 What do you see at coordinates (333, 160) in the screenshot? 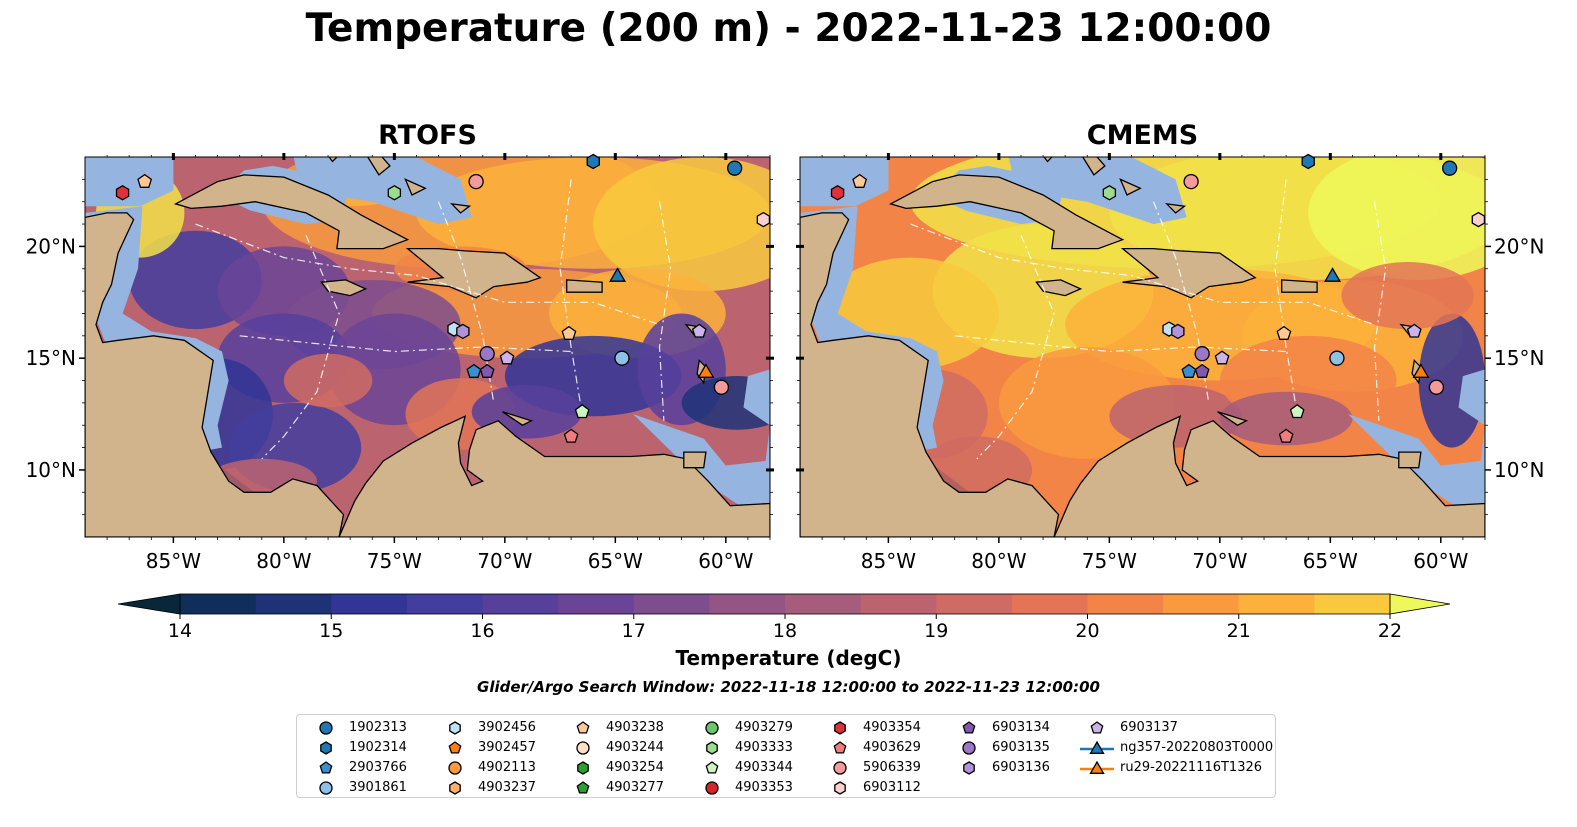
I see `land-bahamas1` at bounding box center [333, 160].